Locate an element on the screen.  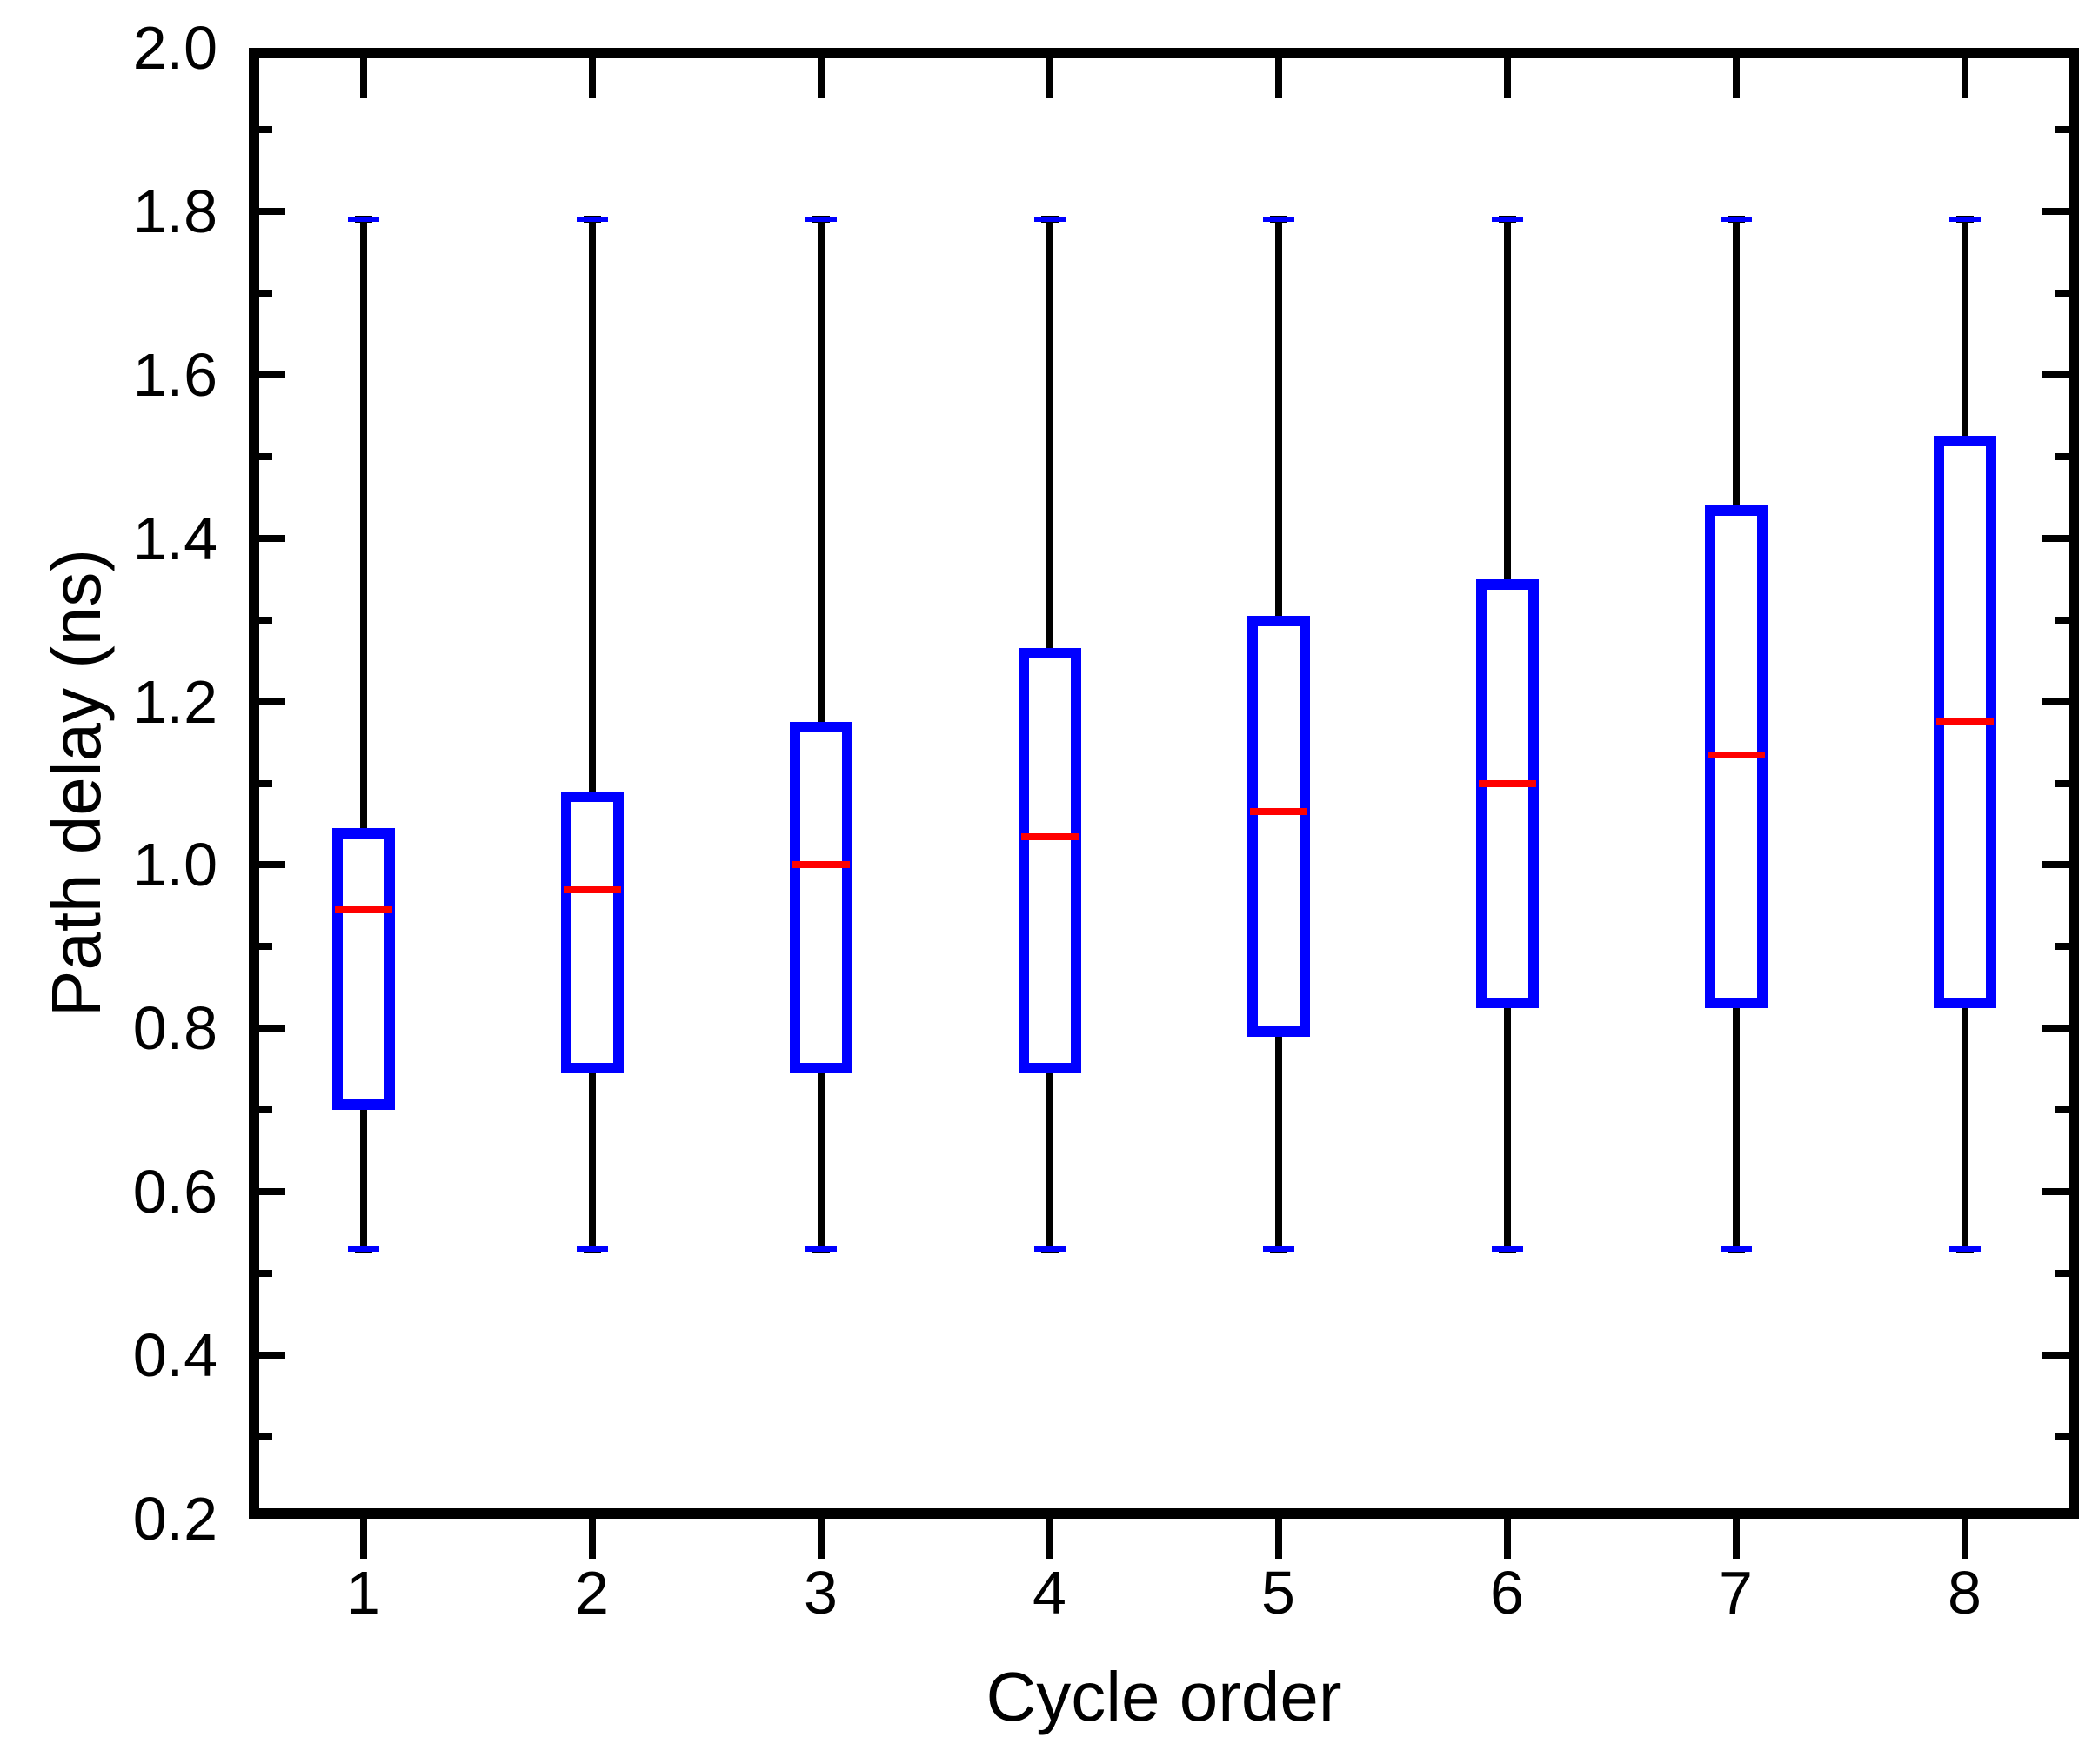
y-axis-tick-label: 0.4 is located at coordinates (175, 1355).